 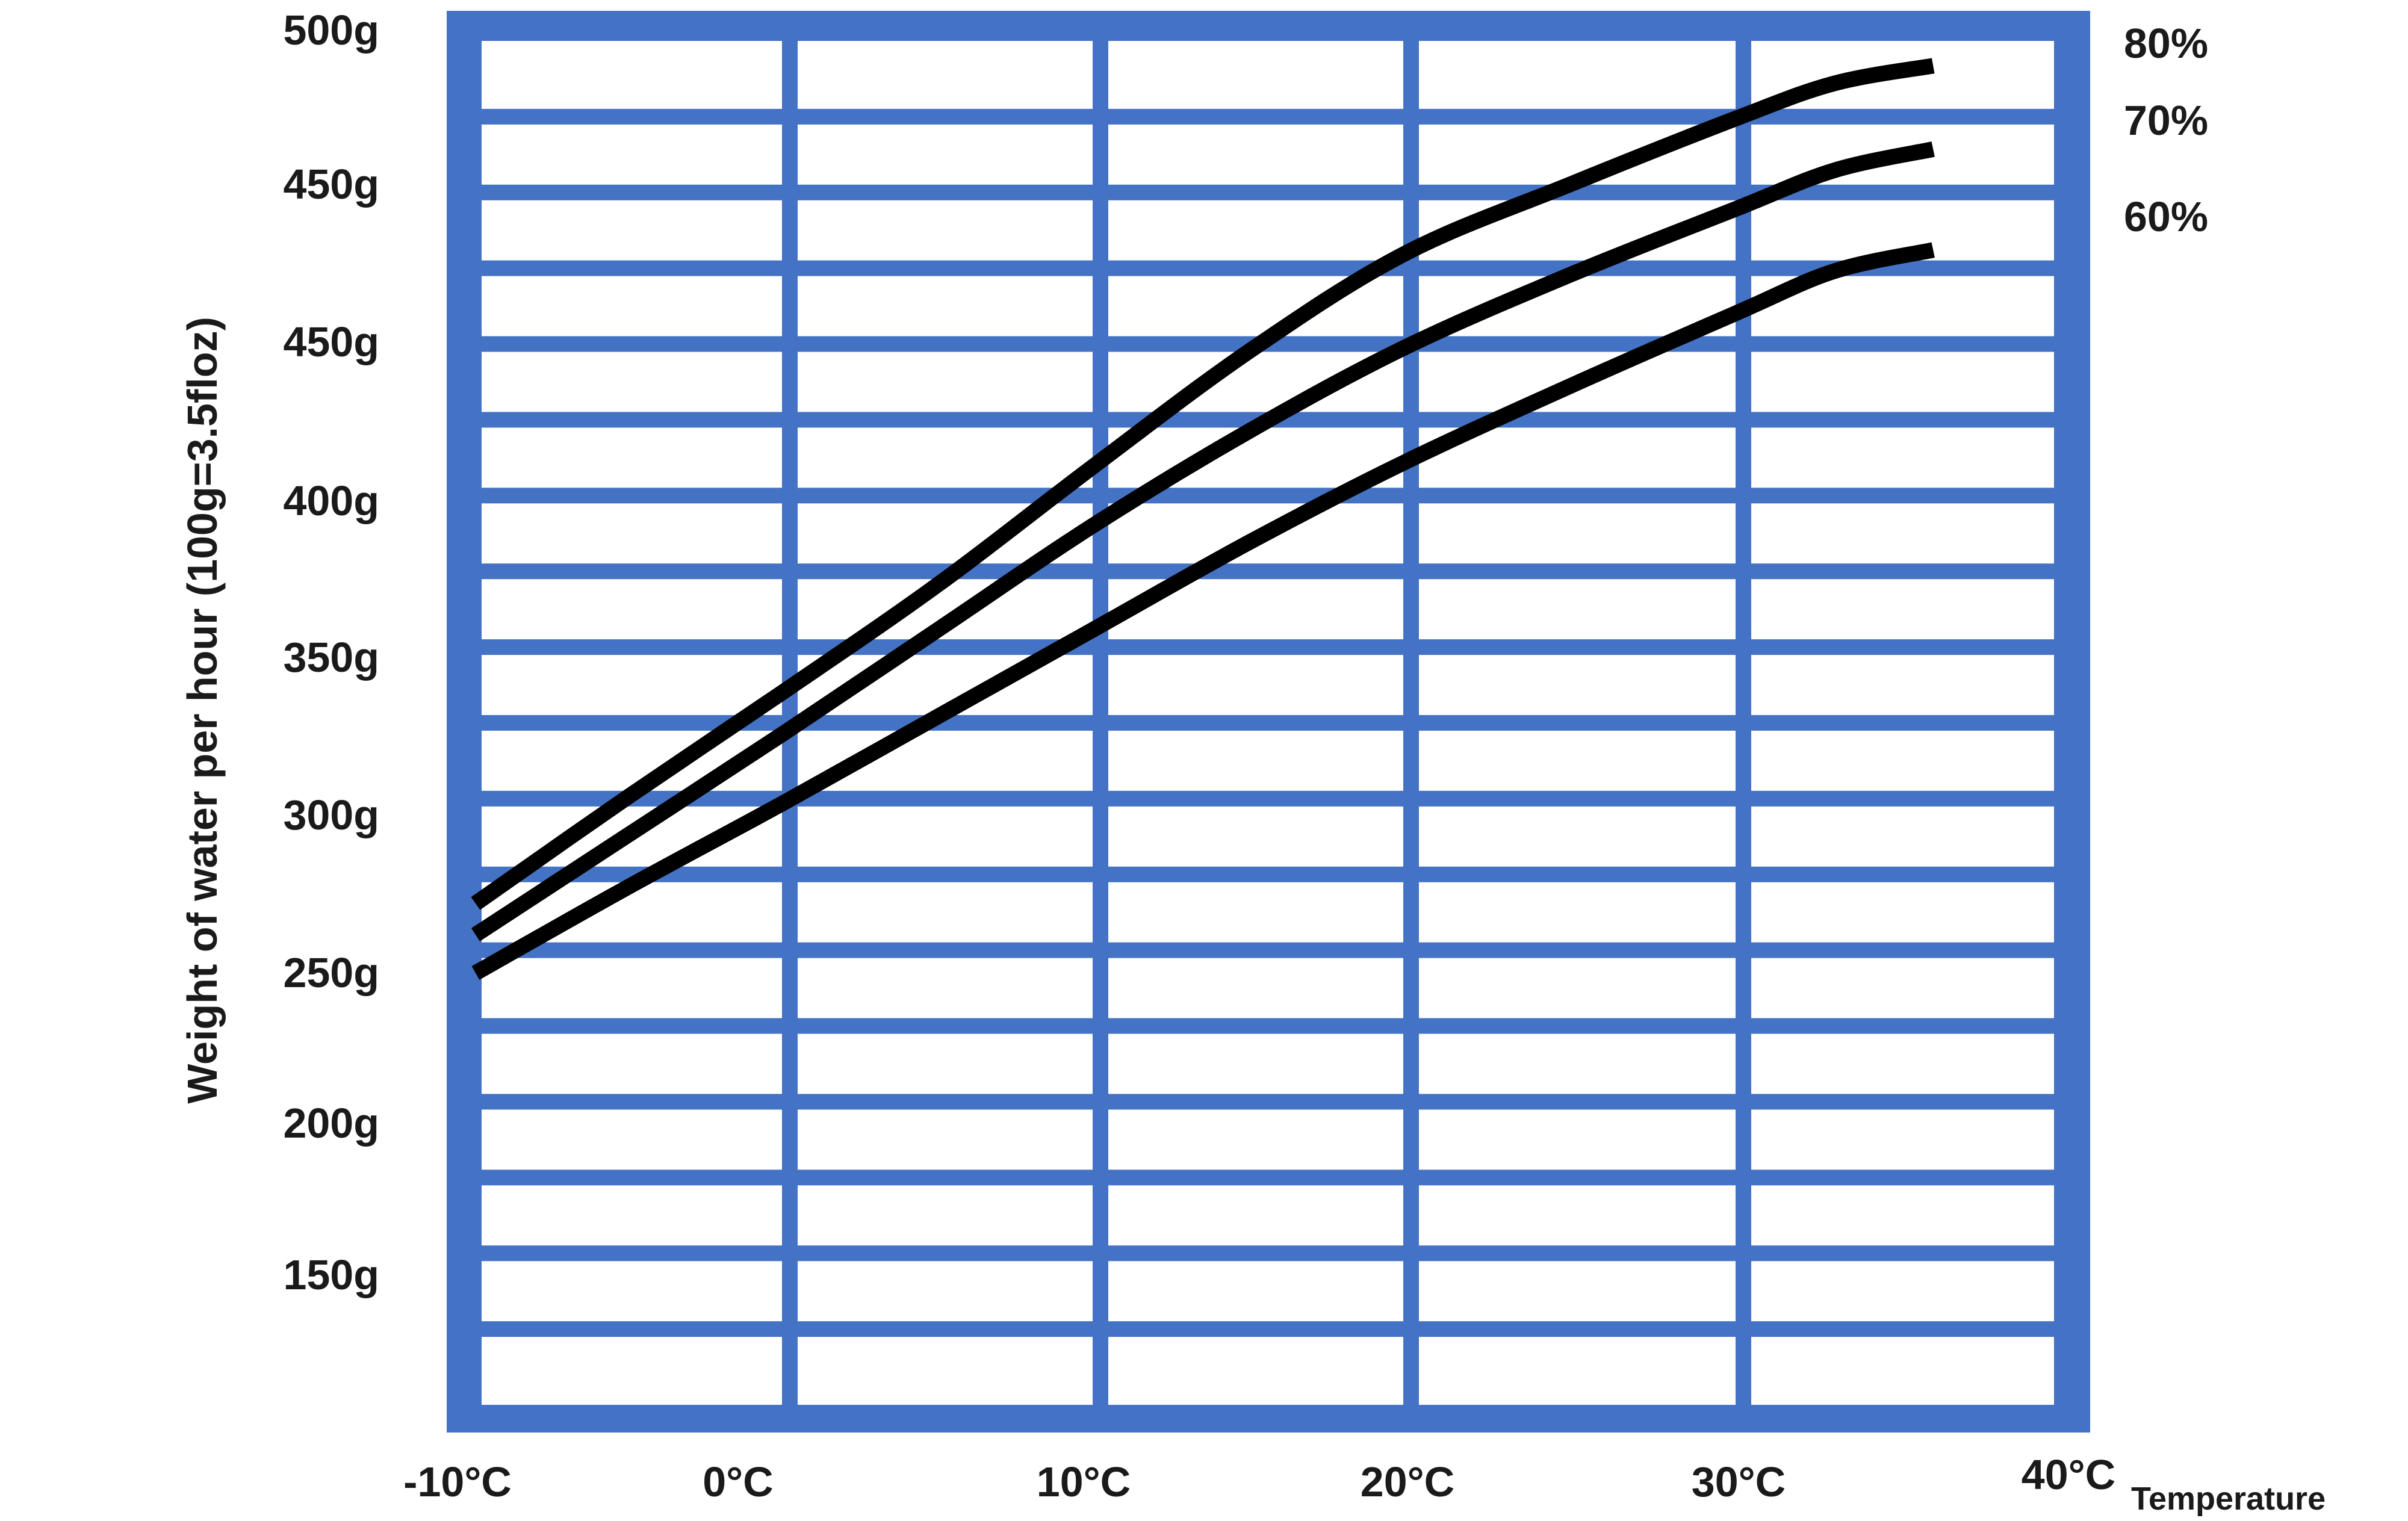 What do you see at coordinates (331, 814) in the screenshot?
I see `y-tick-label: 300g` at bounding box center [331, 814].